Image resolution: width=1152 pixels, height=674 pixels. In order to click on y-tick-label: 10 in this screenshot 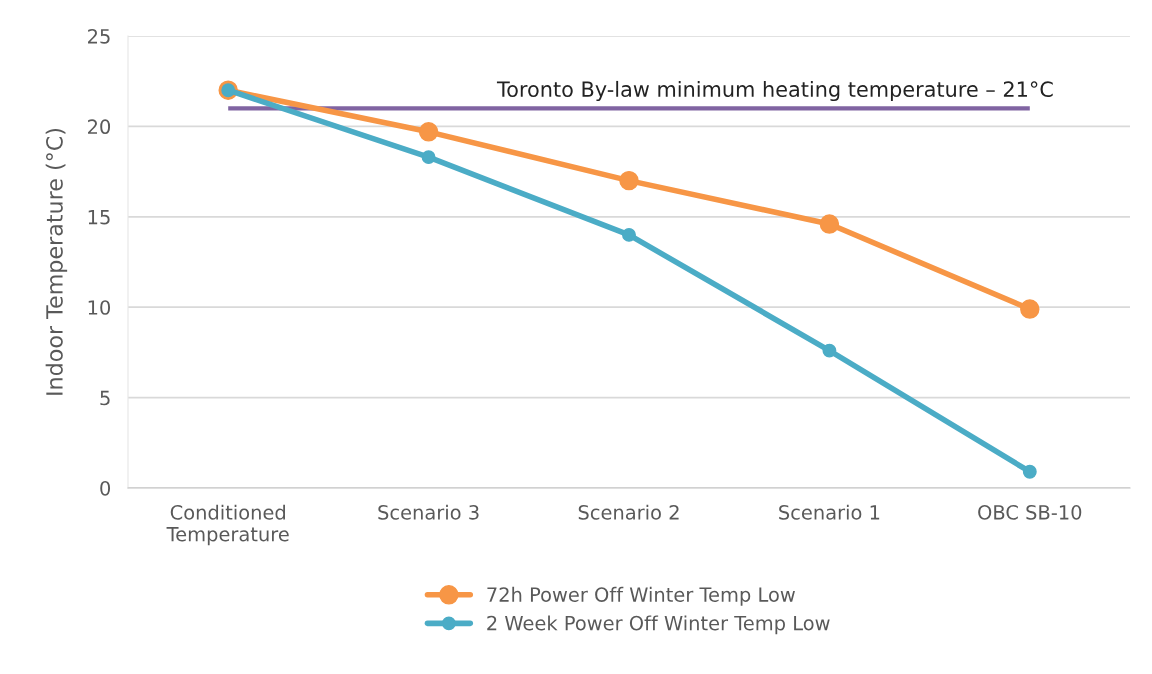, I will do `click(99, 307)`.